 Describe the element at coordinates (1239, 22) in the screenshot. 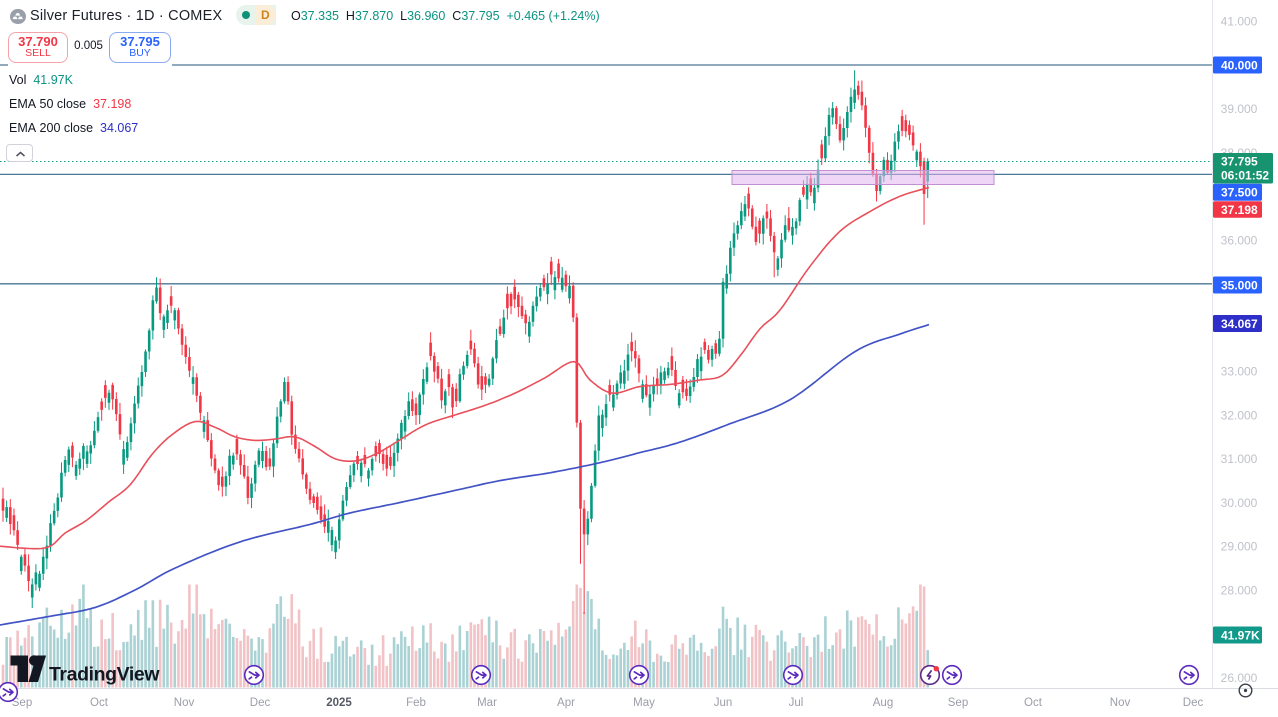

I see `svg-text: 41.000` at that location.